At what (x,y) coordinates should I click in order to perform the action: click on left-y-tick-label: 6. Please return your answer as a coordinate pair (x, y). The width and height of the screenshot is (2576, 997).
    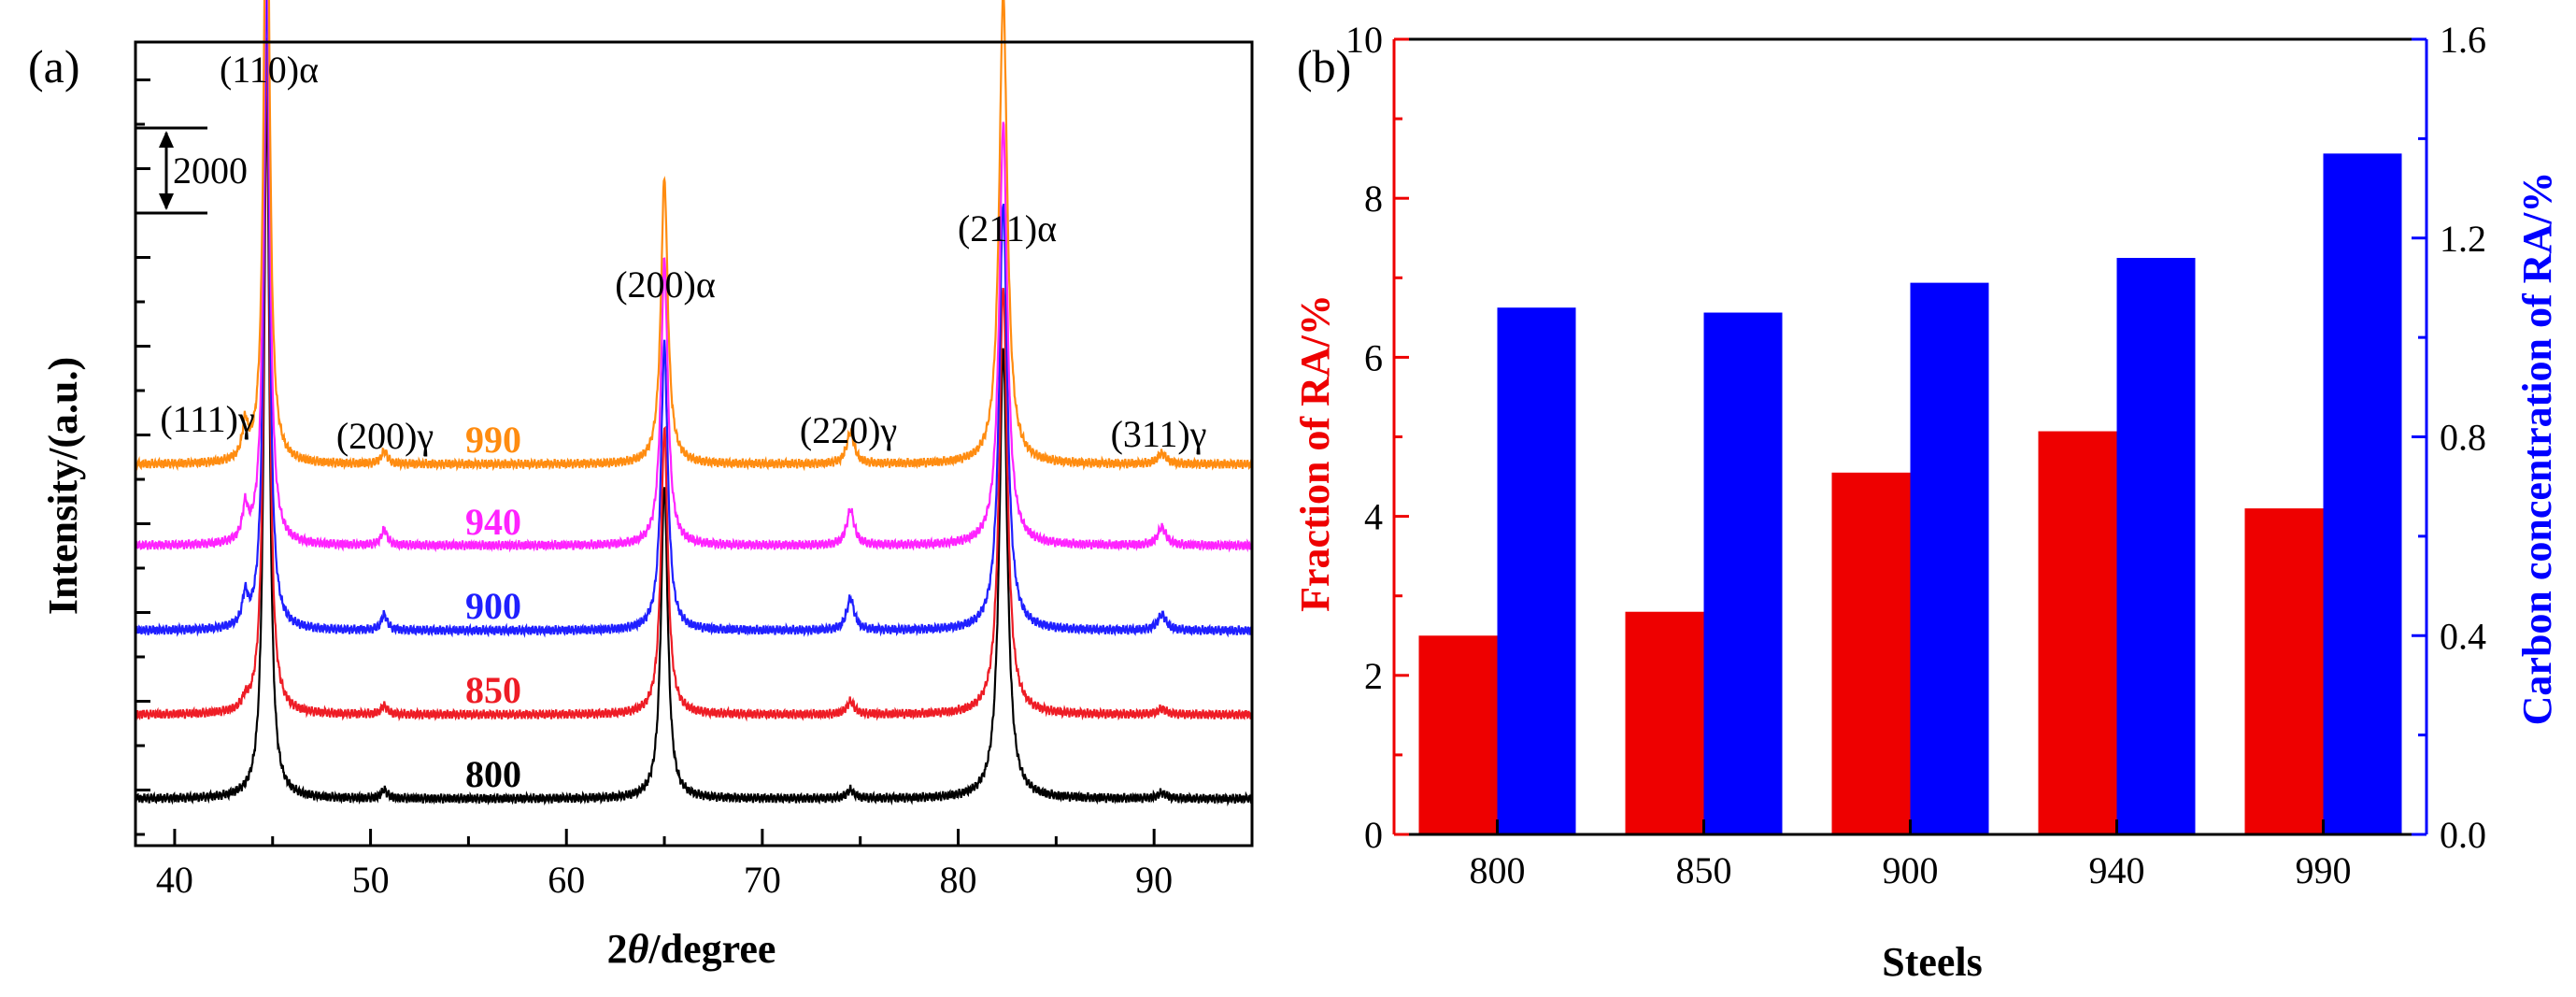
    Looking at the image, I should click on (1373, 357).